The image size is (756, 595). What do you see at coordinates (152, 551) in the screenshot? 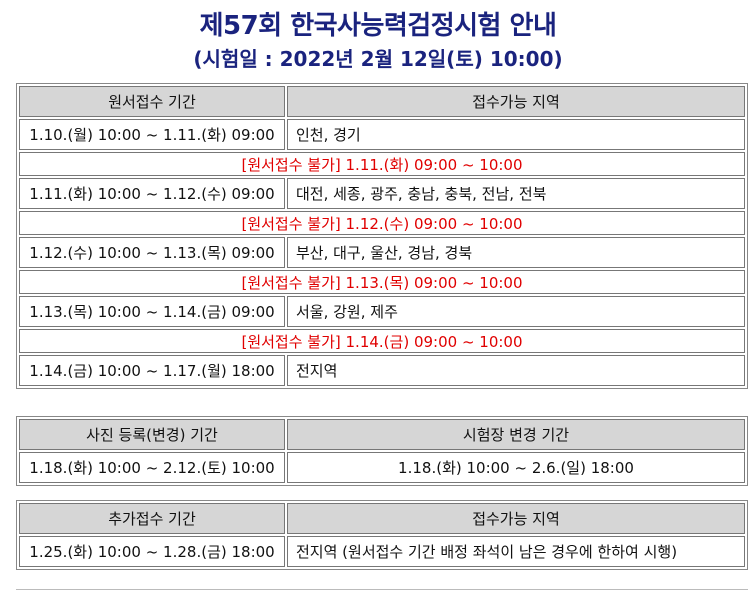
I see `additional-period-cell: 1.25.(화) 10:00 ~ 1.28.(금) 18:00` at bounding box center [152, 551].